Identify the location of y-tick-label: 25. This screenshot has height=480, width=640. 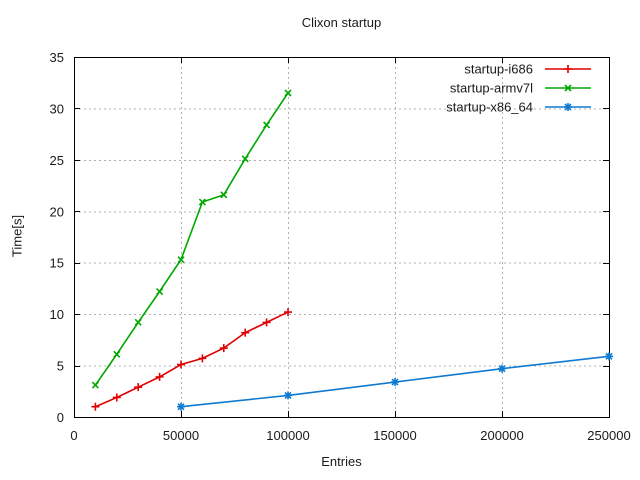
(57, 160).